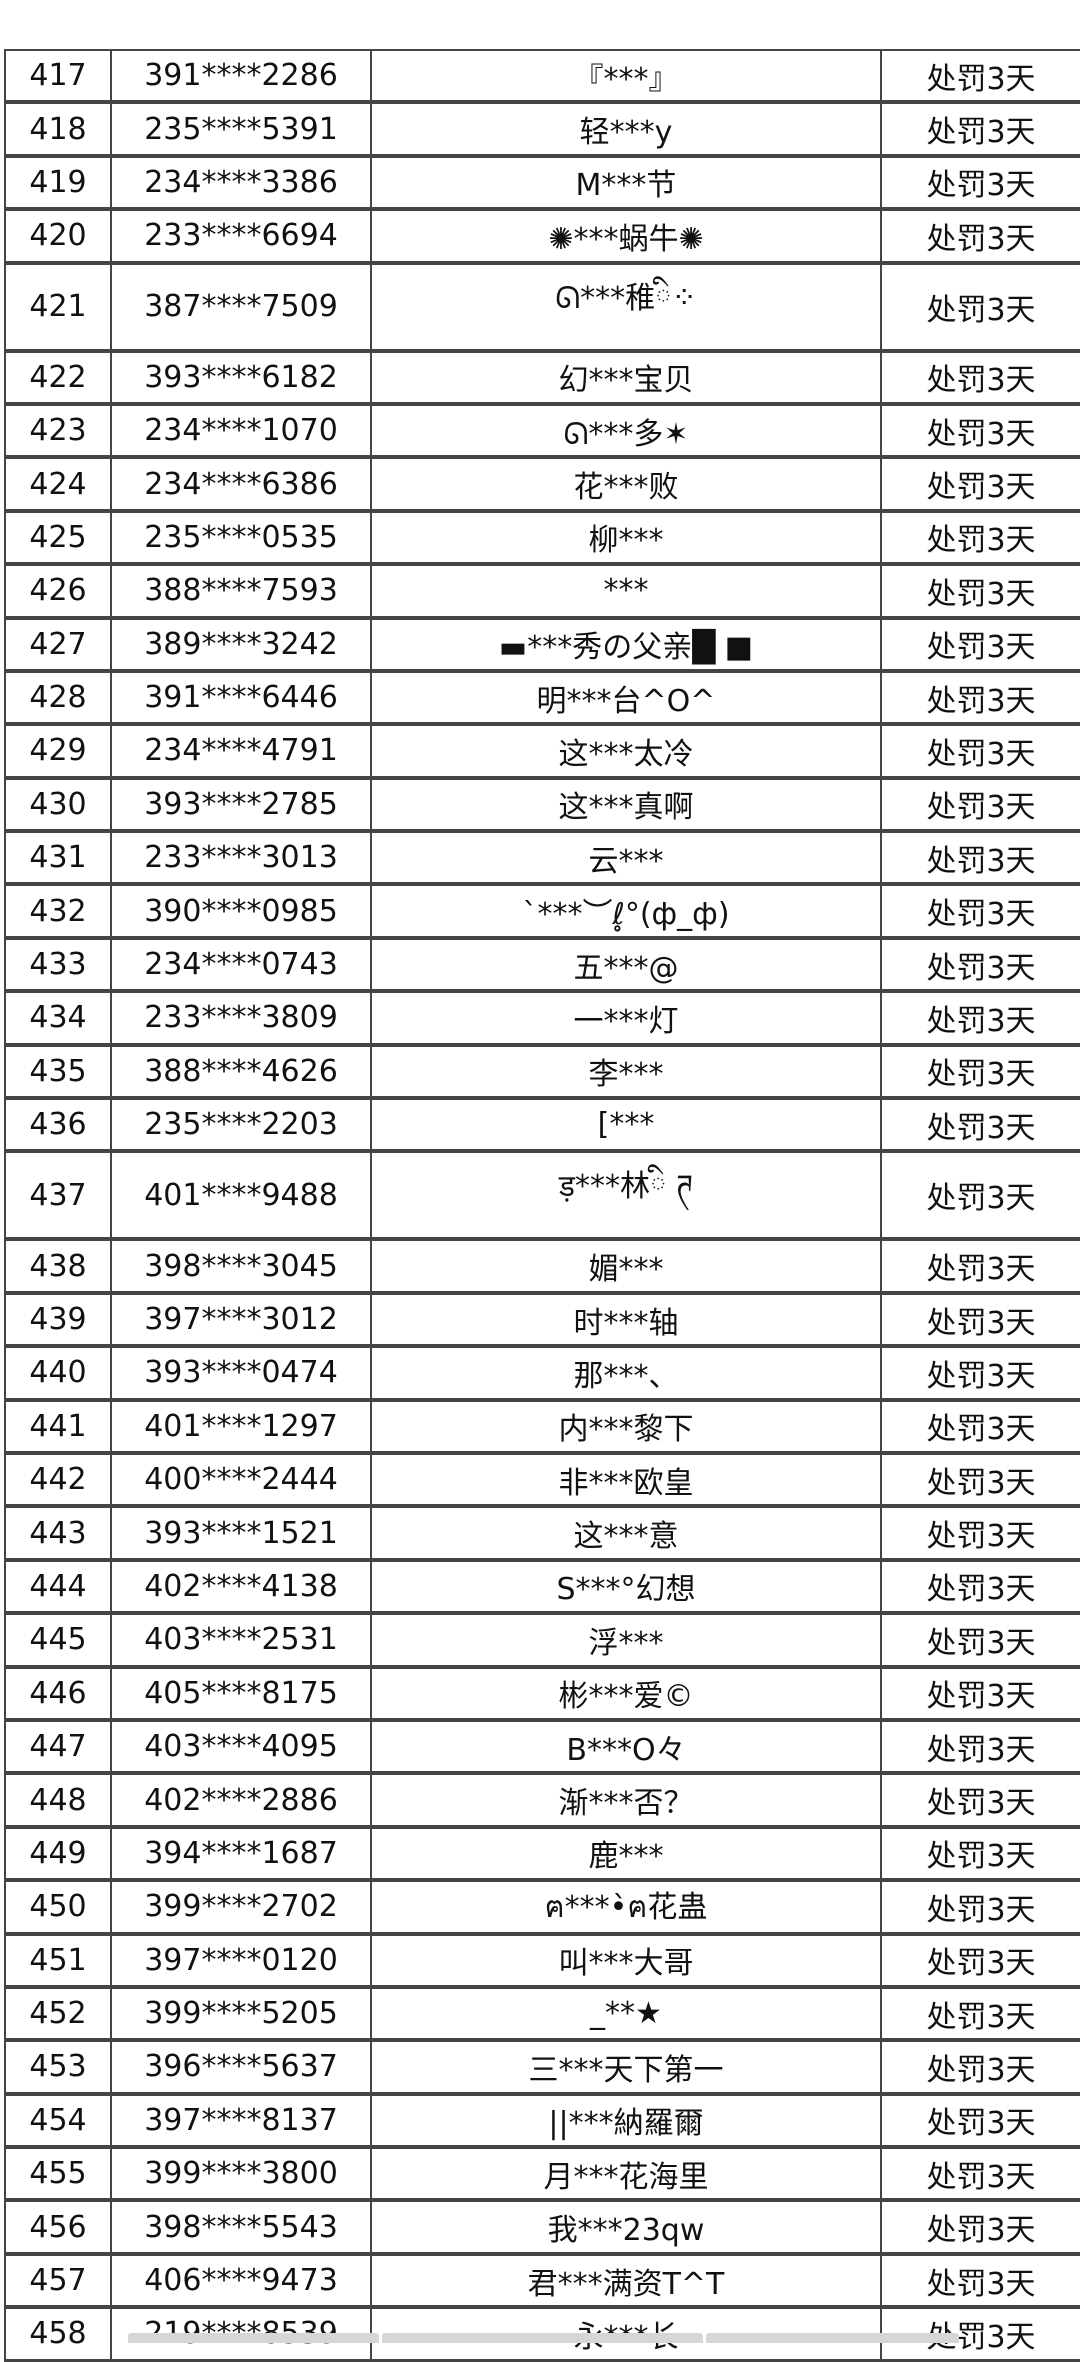 The width and height of the screenshot is (1080, 2362). Describe the element at coordinates (626, 2124) in the screenshot. I see `nickname: ||***納羅爾` at that location.